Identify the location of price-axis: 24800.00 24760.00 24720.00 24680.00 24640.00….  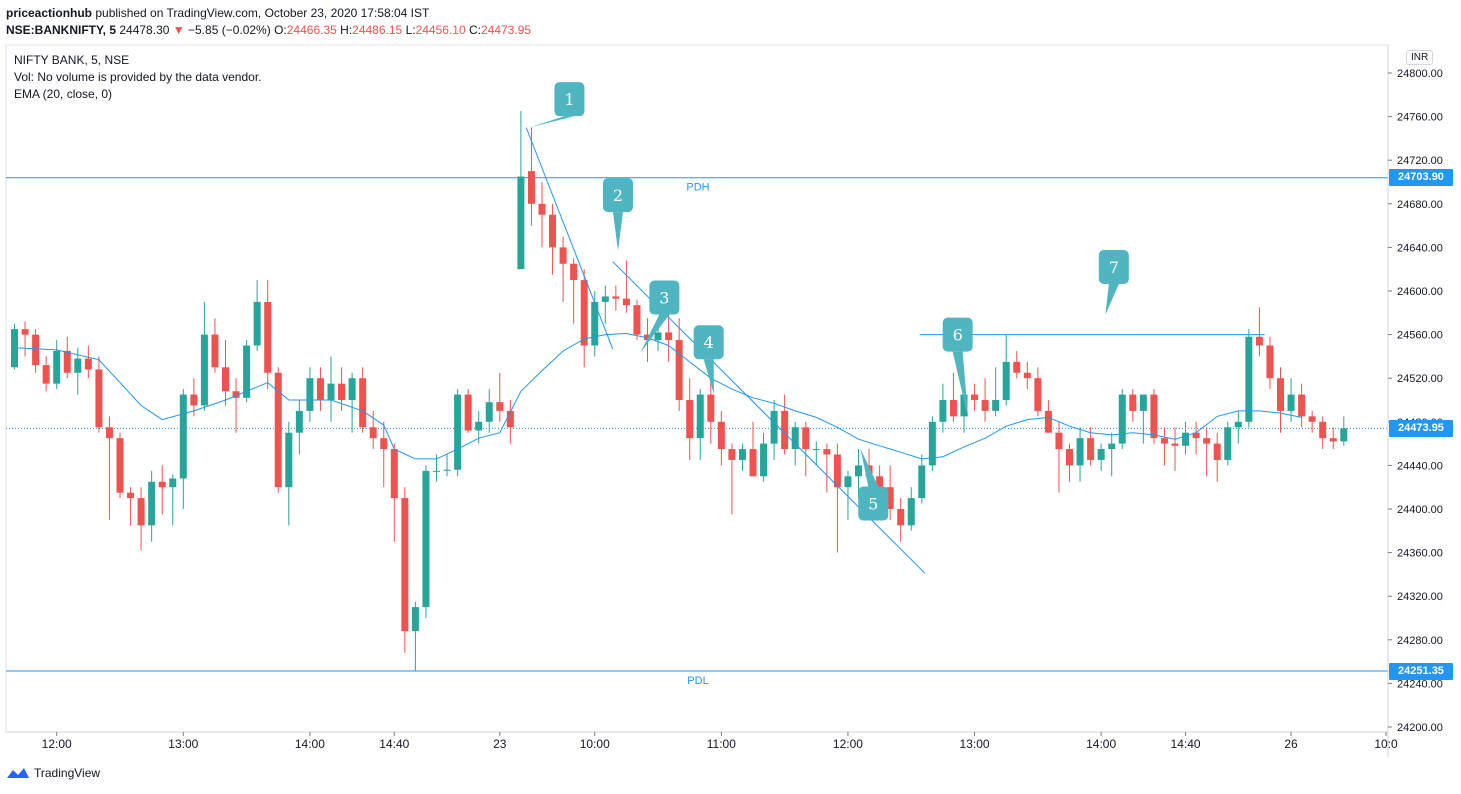
(1415, 401).